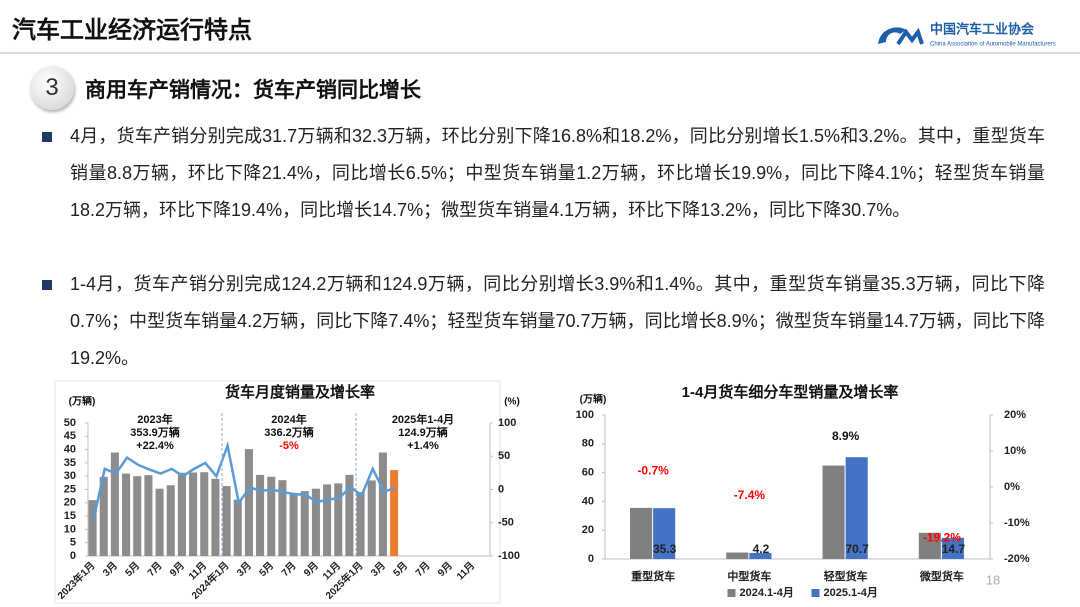 The height and width of the screenshot is (607, 1080). Describe the element at coordinates (750, 495) in the screenshot. I see `growth-label: -7.4%` at that location.